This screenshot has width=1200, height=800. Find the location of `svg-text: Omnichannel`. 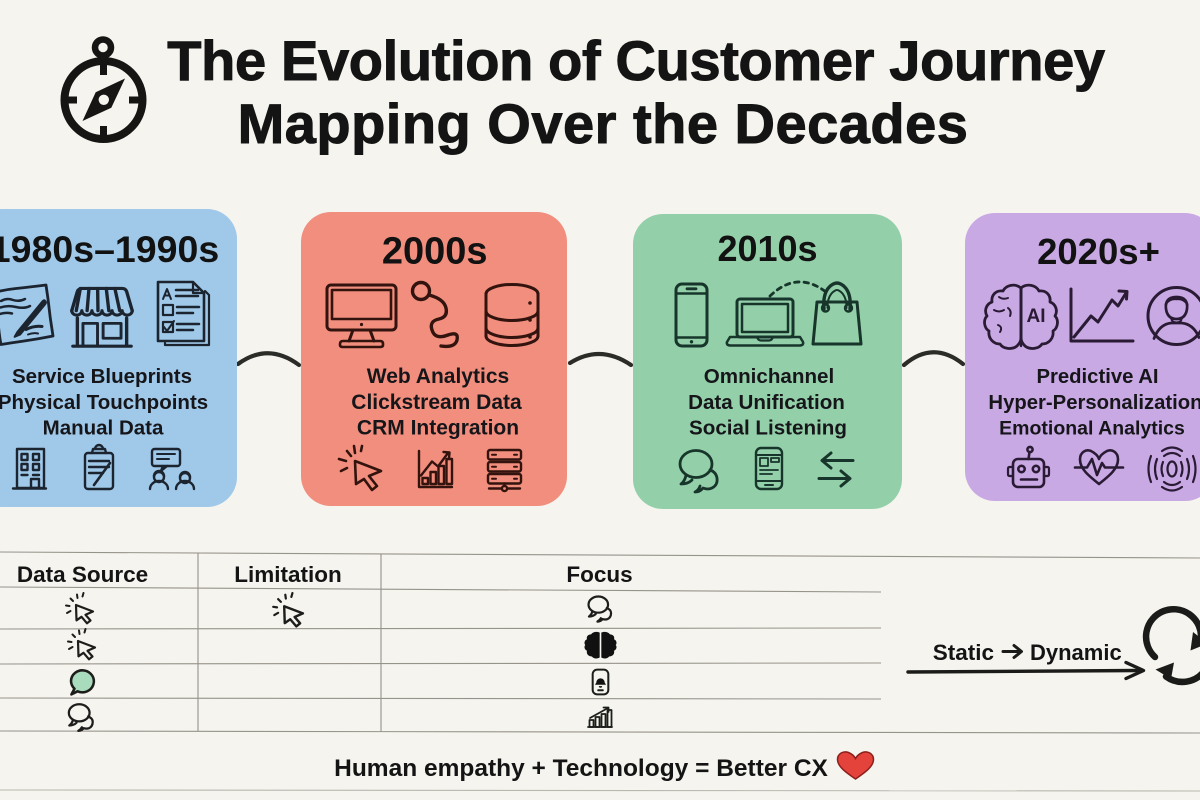

svg-text: Omnichannel is located at coordinates (769, 376).